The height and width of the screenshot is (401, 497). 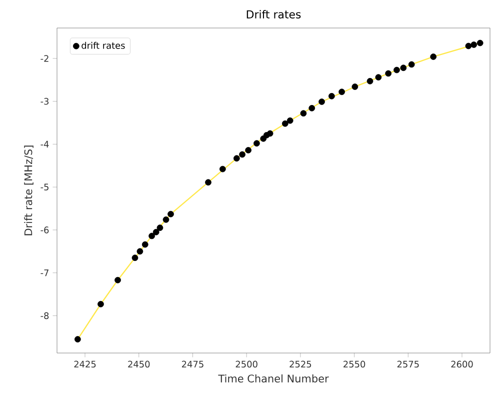 What do you see at coordinates (44, 273) in the screenshot?
I see `y-tick-label: -7` at bounding box center [44, 273].